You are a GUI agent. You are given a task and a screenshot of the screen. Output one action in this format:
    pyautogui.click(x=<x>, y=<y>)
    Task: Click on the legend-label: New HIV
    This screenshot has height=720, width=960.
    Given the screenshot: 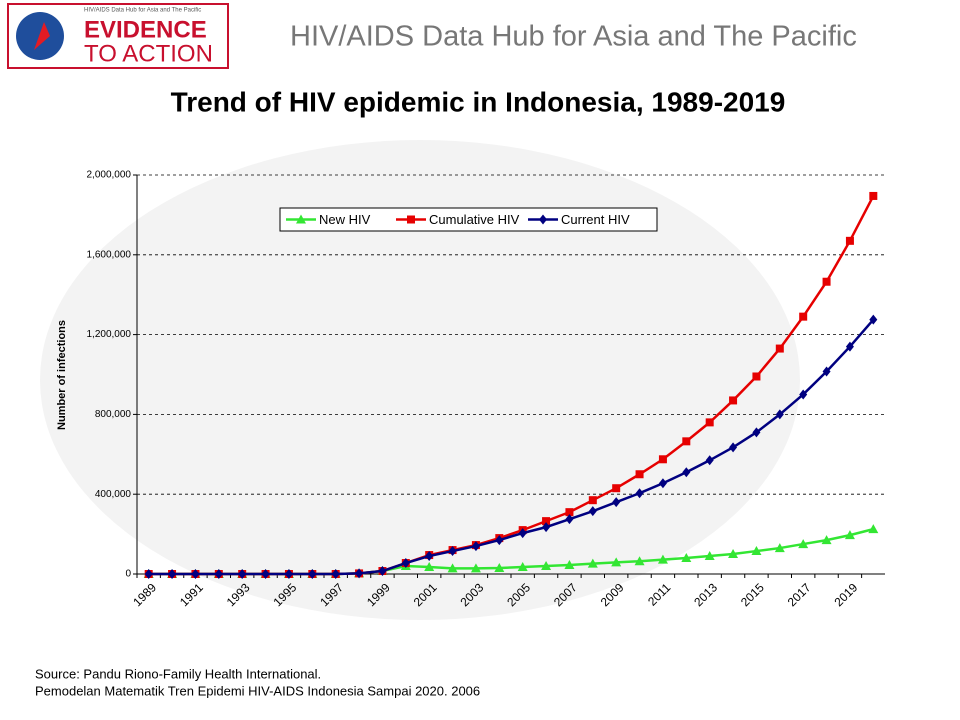 What is the action you would take?
    pyautogui.click(x=345, y=219)
    